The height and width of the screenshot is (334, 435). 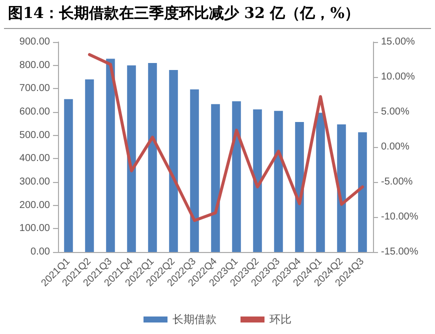 What do you see at coordinates (40, 252) in the screenshot?
I see `y-tick-label: 0.00` at bounding box center [40, 252].